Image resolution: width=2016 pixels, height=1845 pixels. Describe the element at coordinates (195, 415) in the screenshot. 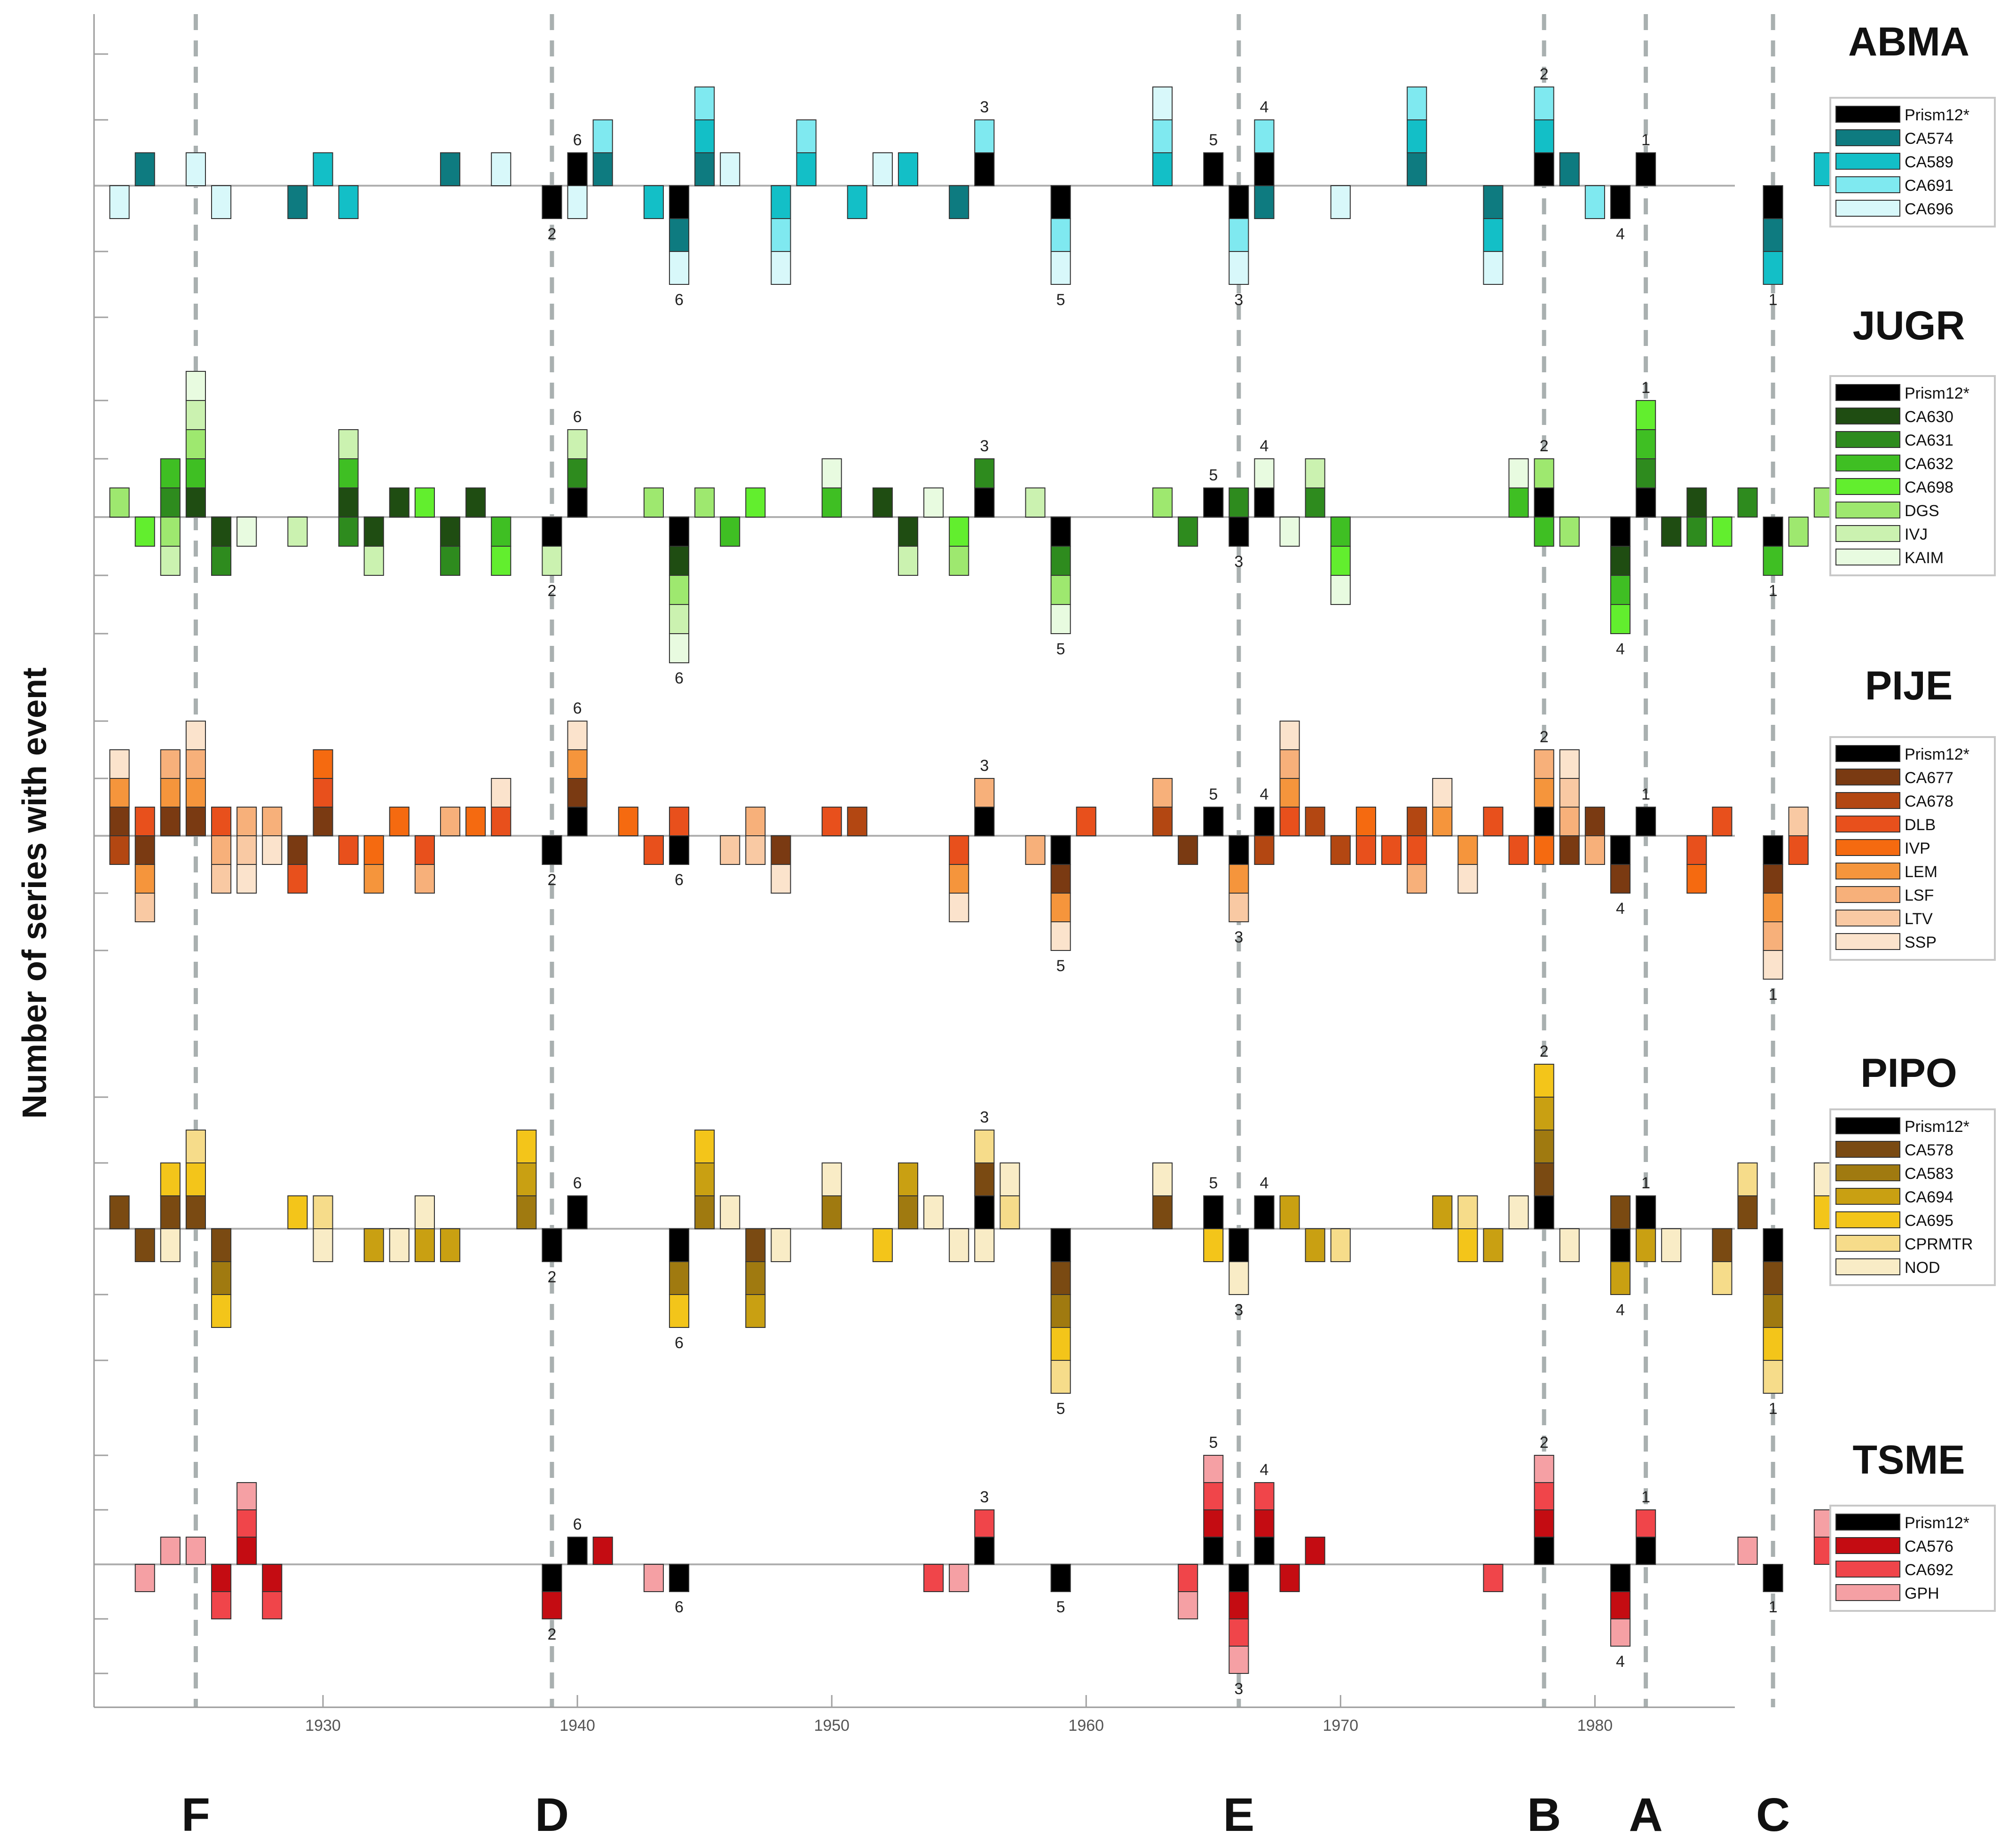

I see `bar-segment-ivj` at that location.